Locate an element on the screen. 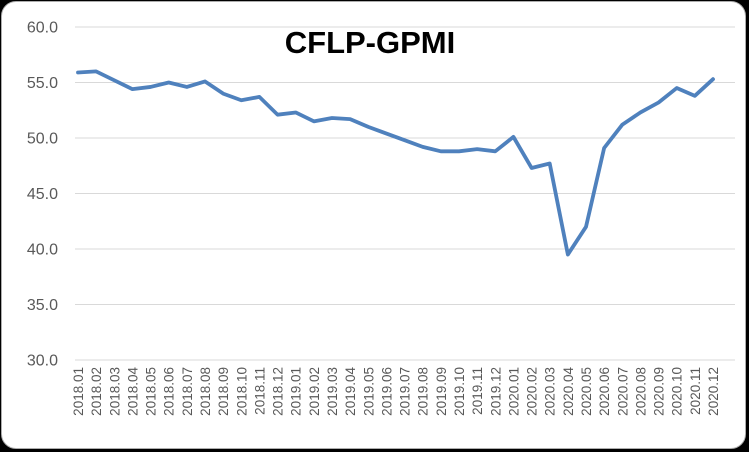  x-tick-label: 2018.12 is located at coordinates (278, 391).